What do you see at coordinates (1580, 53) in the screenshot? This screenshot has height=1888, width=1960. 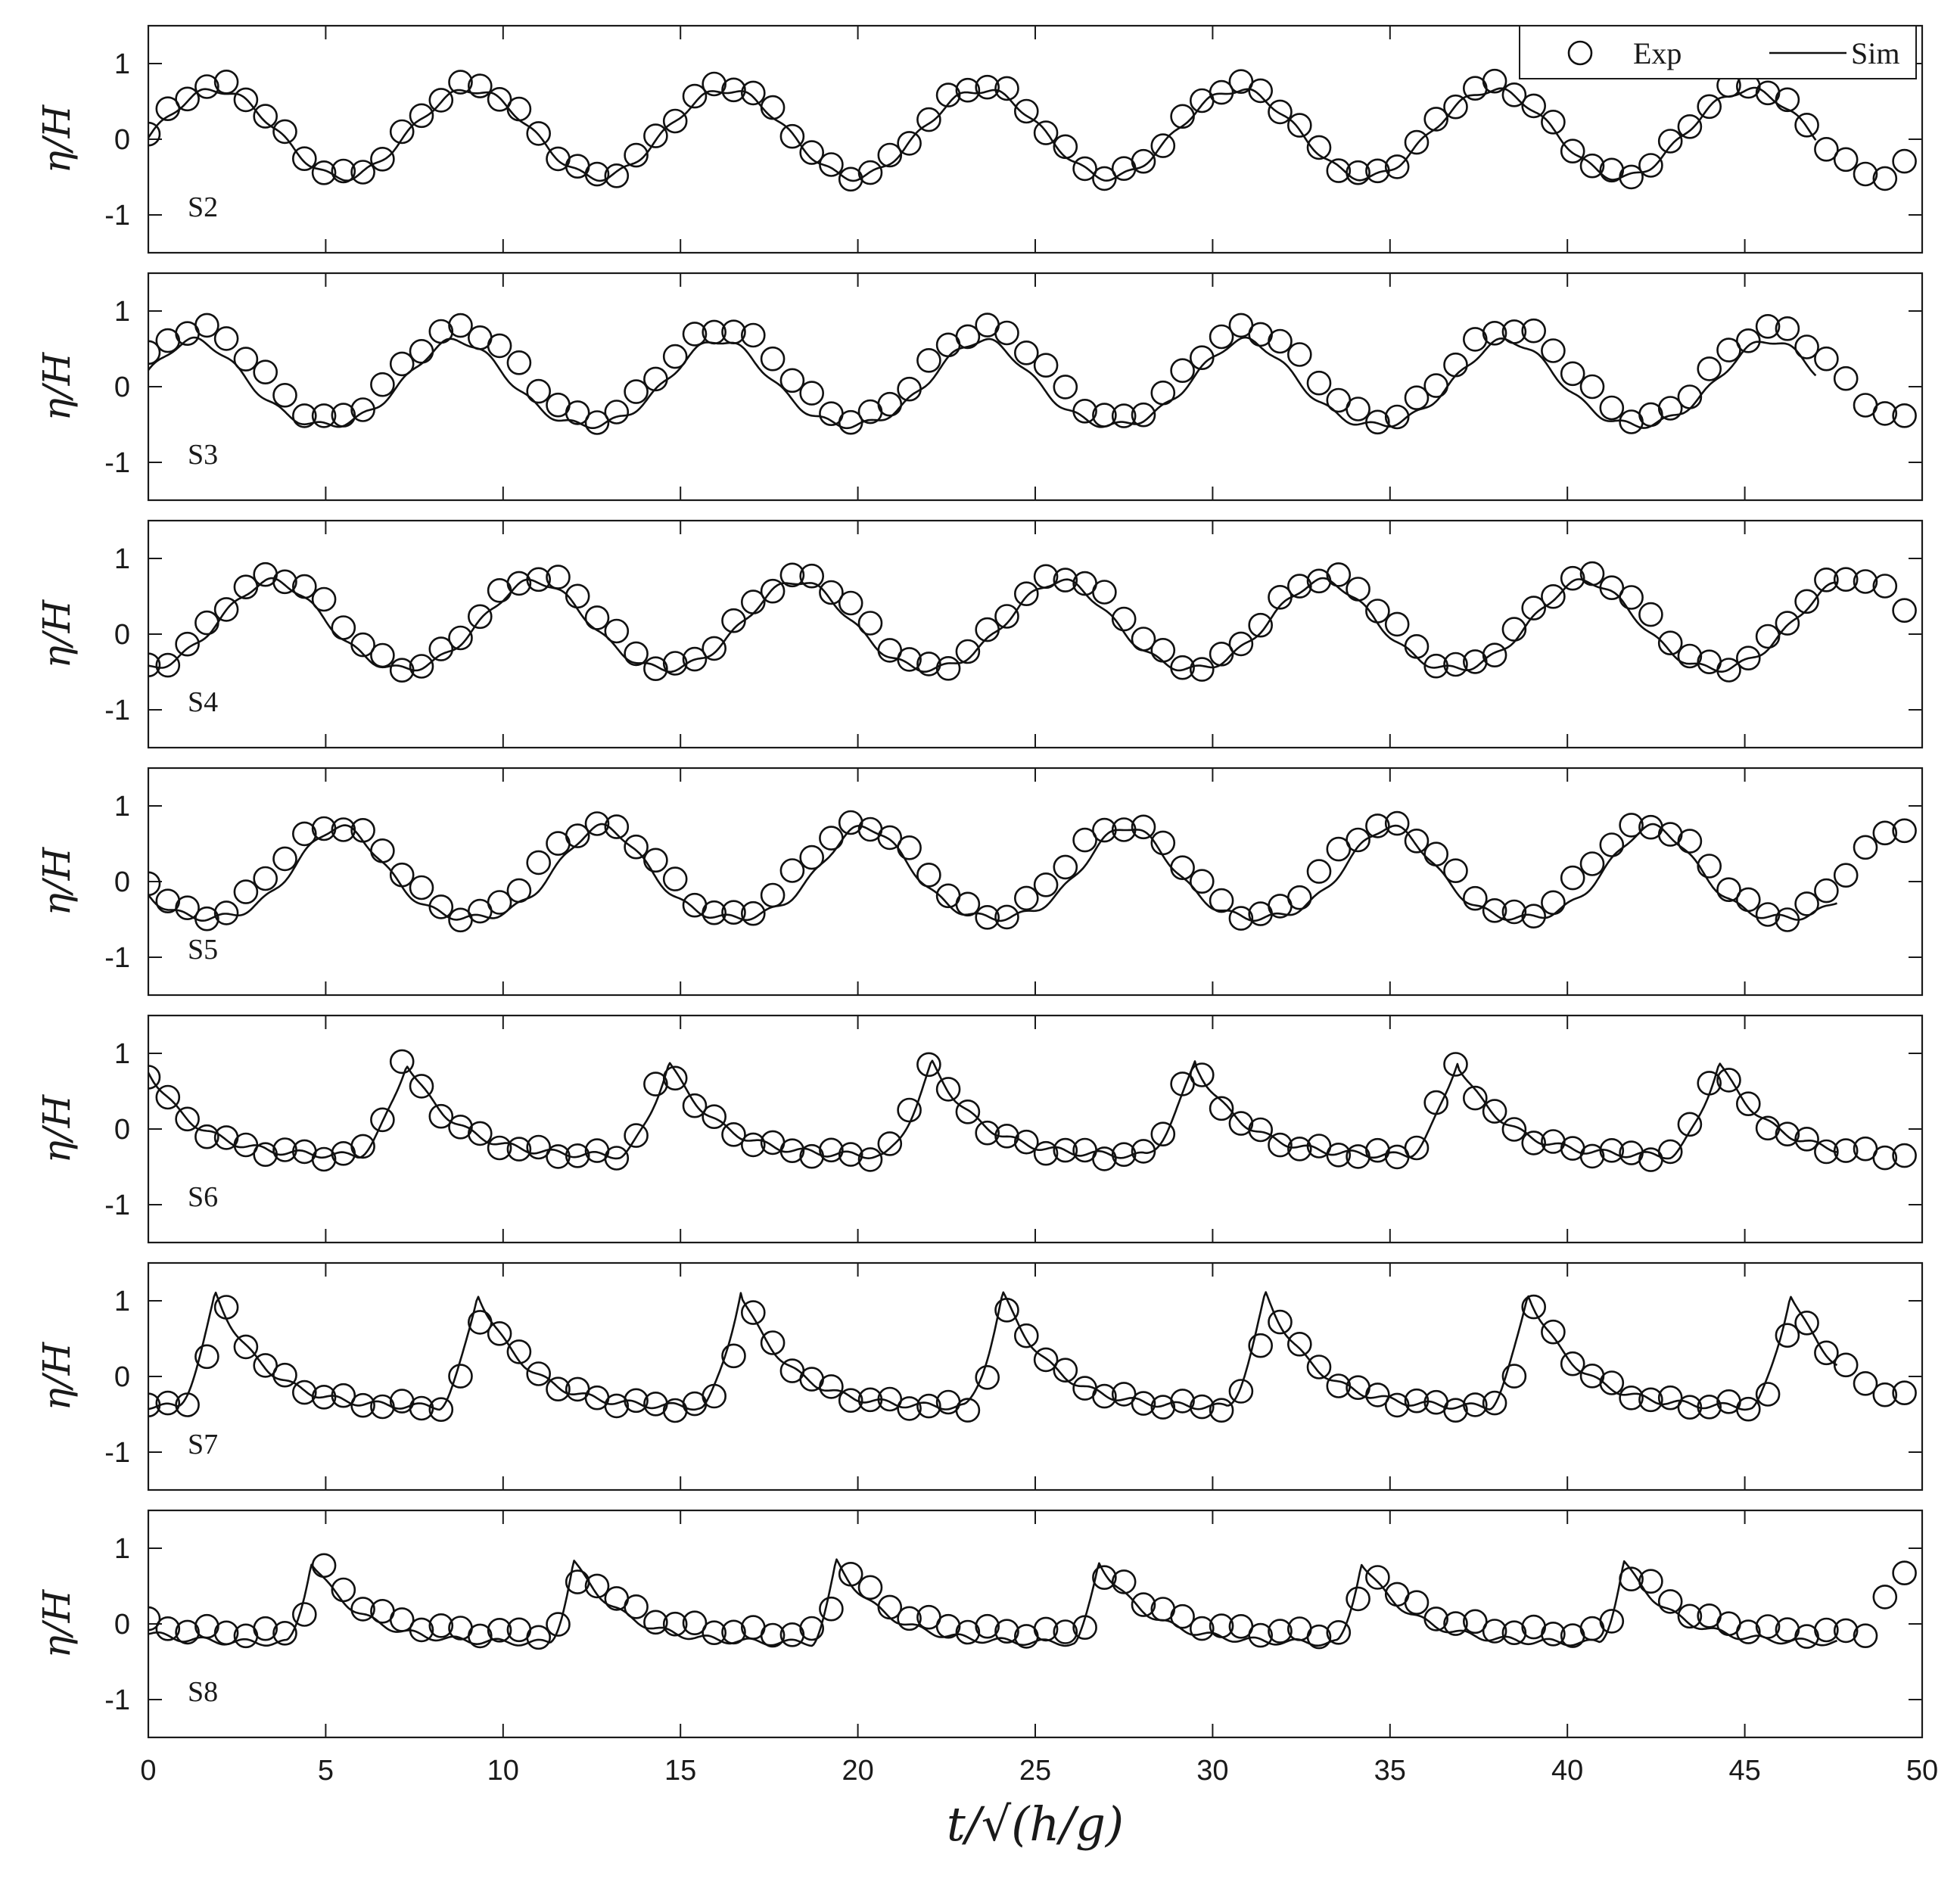 I see `legend-exp-marker` at bounding box center [1580, 53].